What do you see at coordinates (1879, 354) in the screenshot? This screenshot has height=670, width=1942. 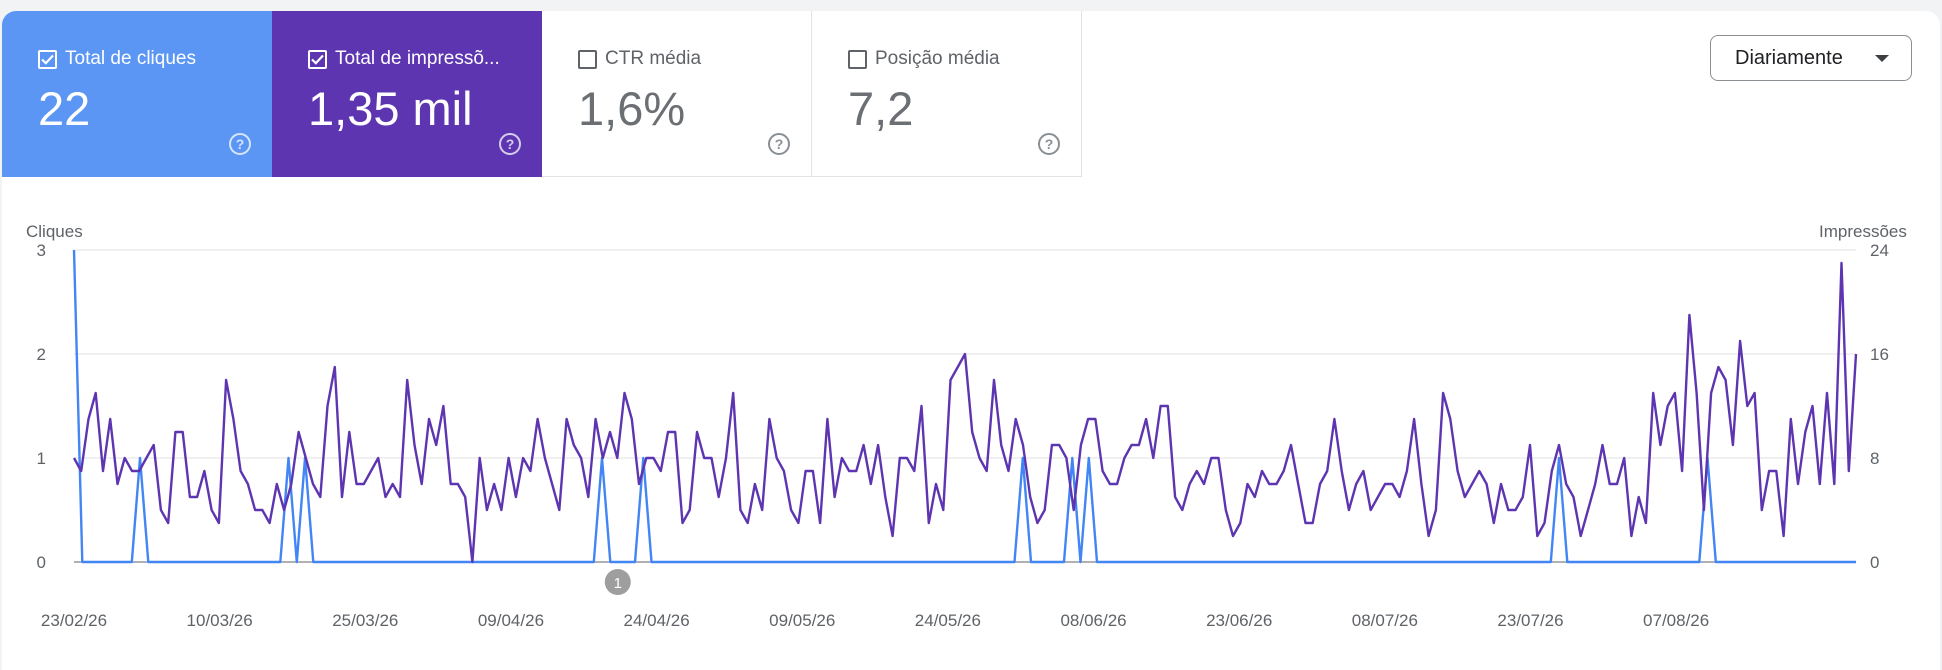 I see `y-tick-right: 16` at bounding box center [1879, 354].